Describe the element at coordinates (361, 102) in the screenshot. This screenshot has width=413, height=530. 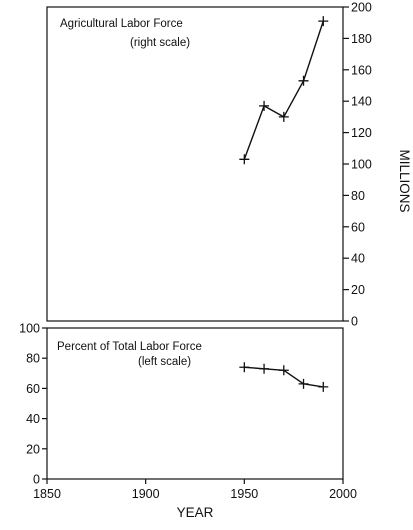
I see `right-axis-tick-label: 140` at that location.